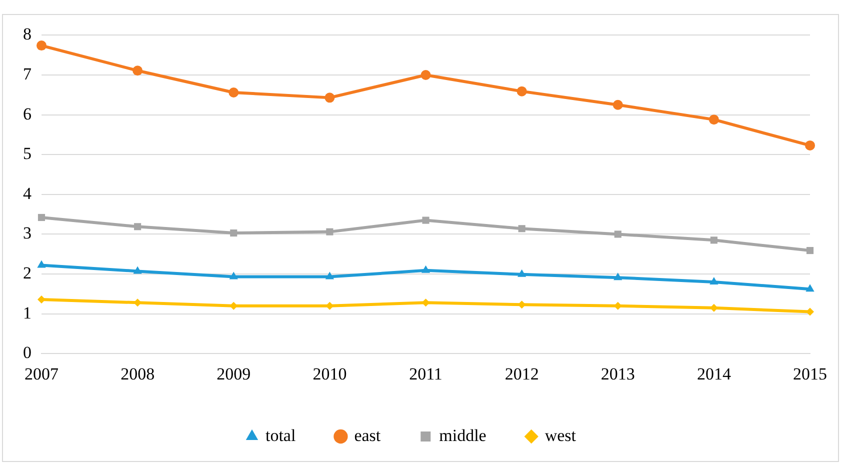 Image resolution: width=845 pixels, height=464 pixels. What do you see at coordinates (329, 374) in the screenshot?
I see `x-tick-label: 2010` at bounding box center [329, 374].